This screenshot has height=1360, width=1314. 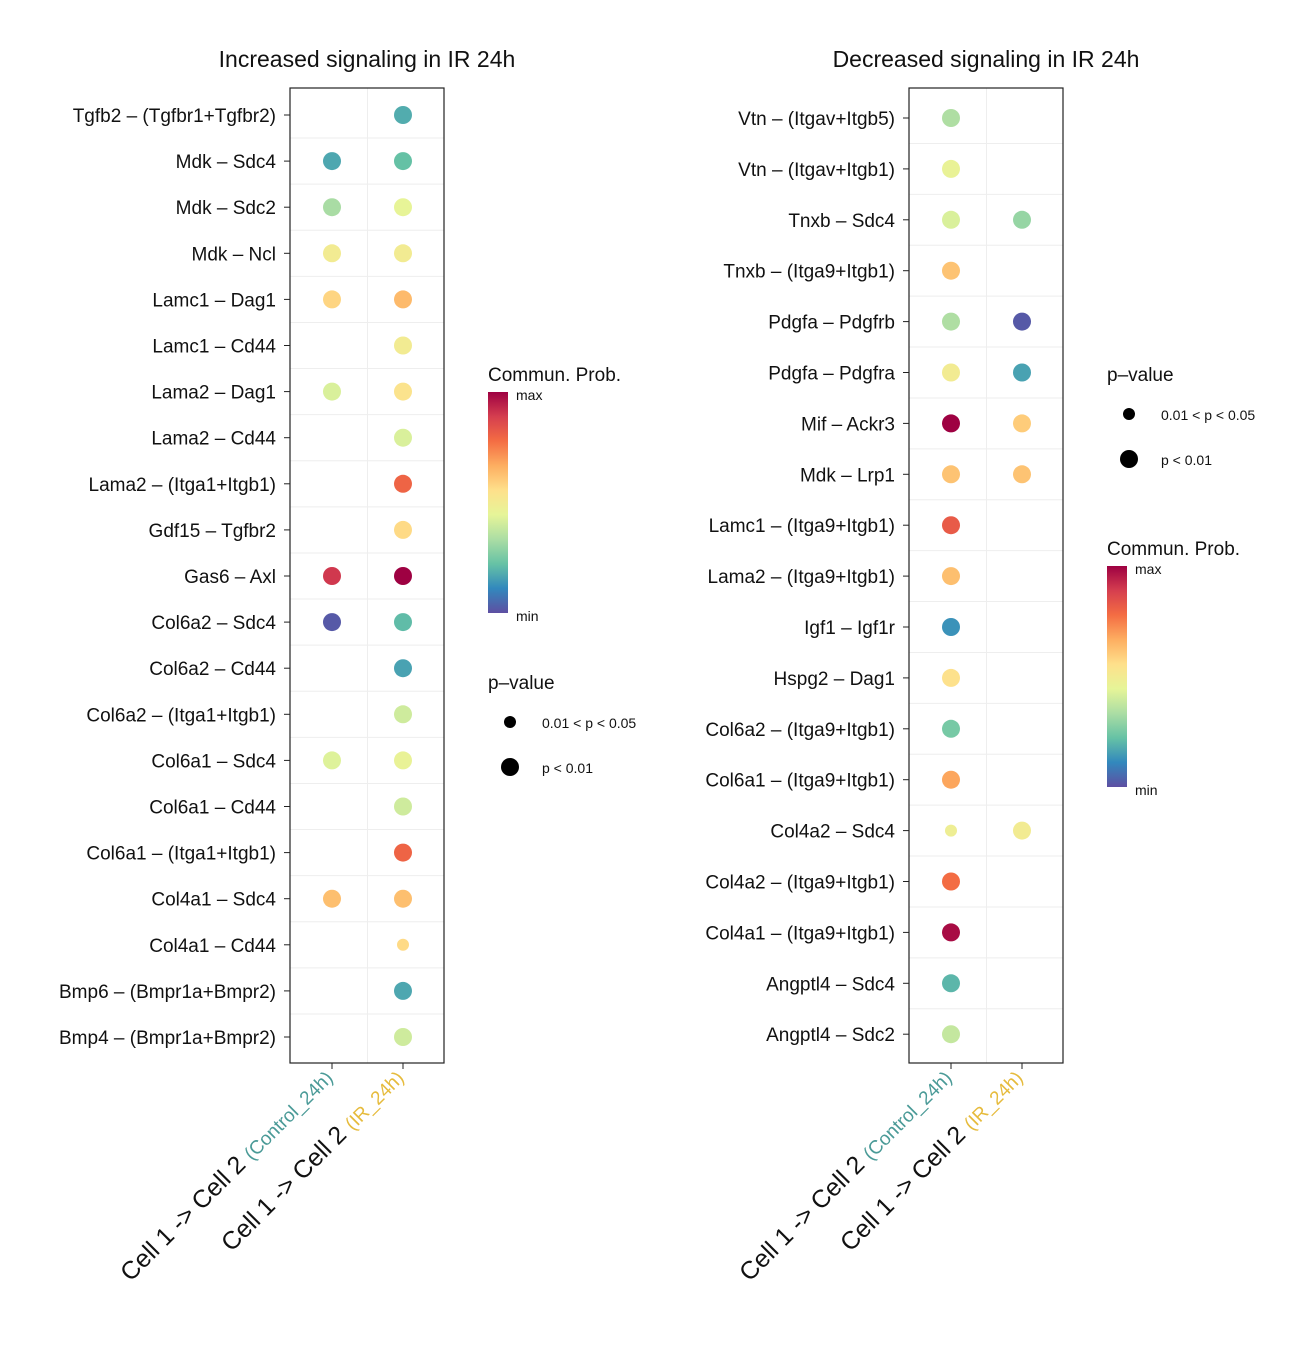 What do you see at coordinates (802, 526) in the screenshot?
I see `y-tick-label: Lamc1 – (Itga9+Itgb1)` at bounding box center [802, 526].